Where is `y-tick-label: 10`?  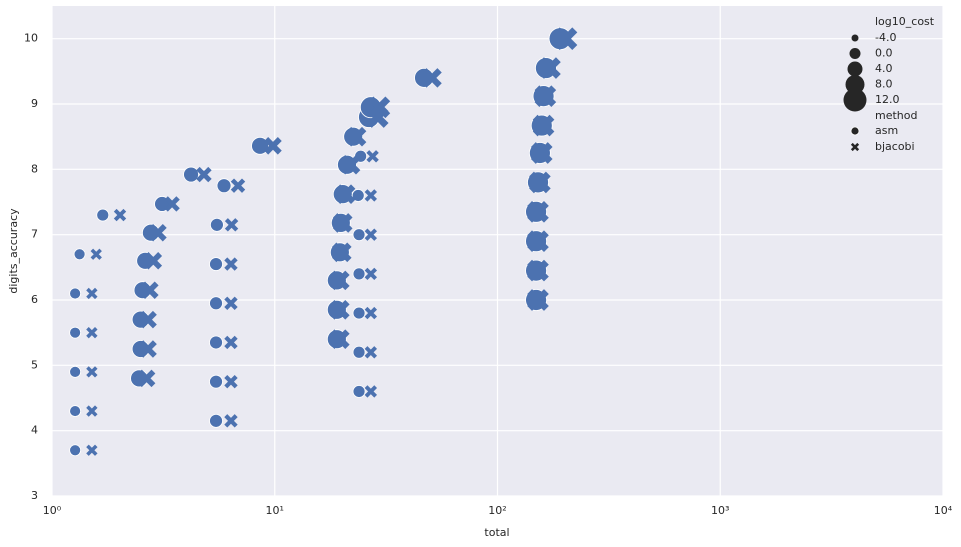
y-tick-label: 10 is located at coordinates (31, 38).